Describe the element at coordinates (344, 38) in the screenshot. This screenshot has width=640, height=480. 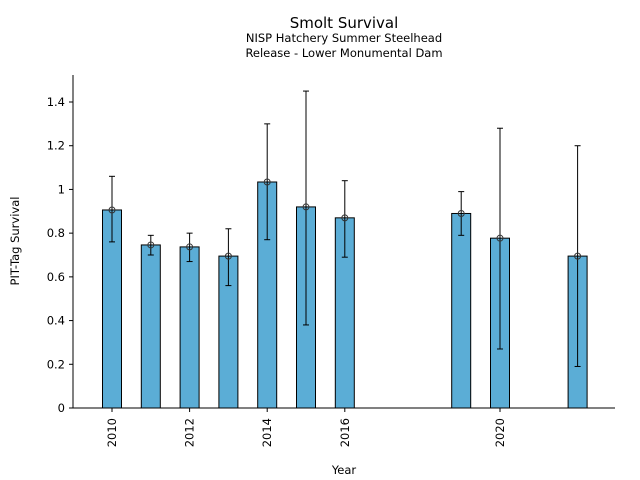
I see `chart-subtitle-line-1: NISP Hatchery Summer Steelhead` at that location.